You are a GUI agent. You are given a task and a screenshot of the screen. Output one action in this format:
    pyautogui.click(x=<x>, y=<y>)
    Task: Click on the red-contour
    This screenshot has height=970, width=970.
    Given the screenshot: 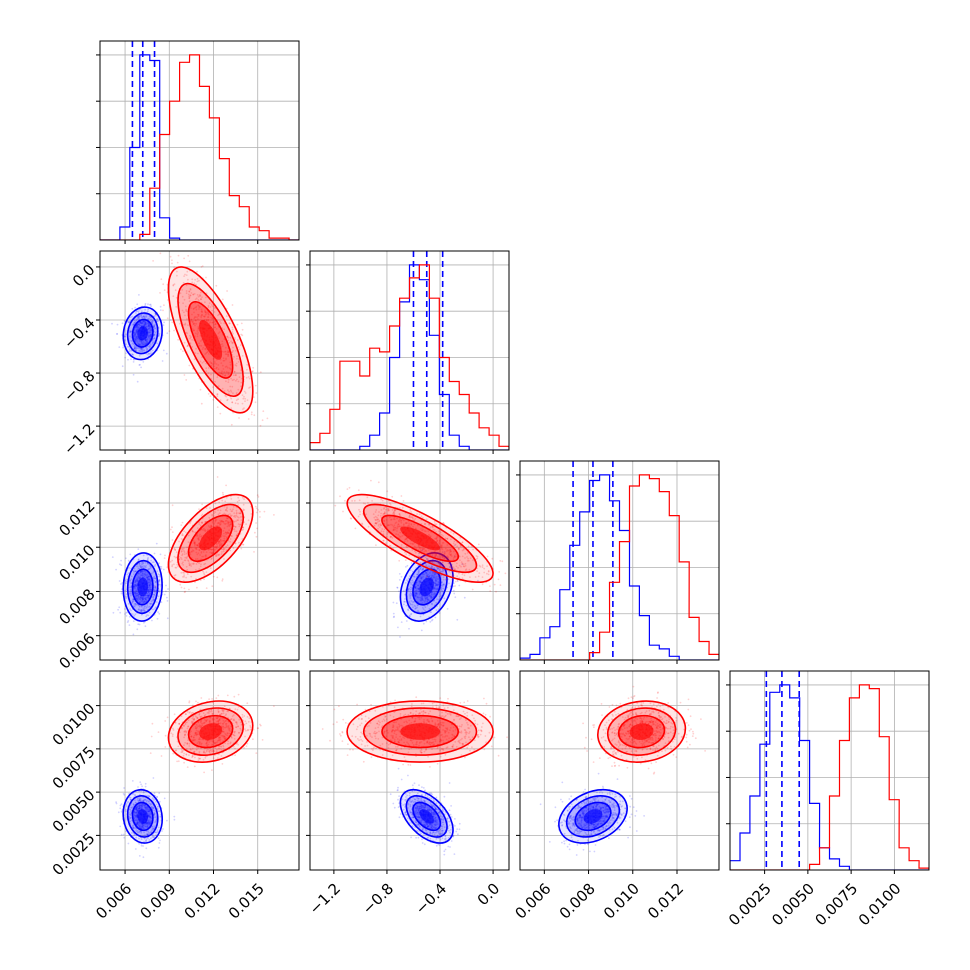 What is the action you would take?
    pyautogui.click(x=210, y=538)
    